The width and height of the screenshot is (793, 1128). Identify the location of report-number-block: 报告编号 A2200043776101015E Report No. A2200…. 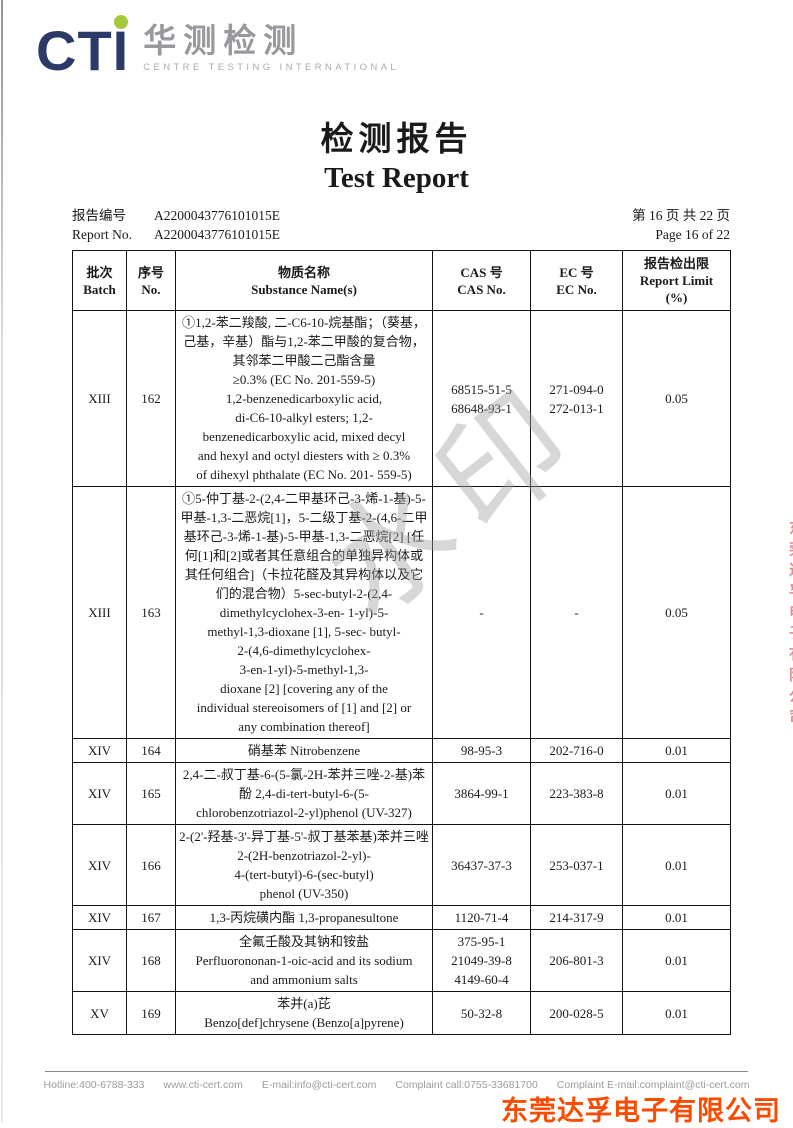
(176, 225).